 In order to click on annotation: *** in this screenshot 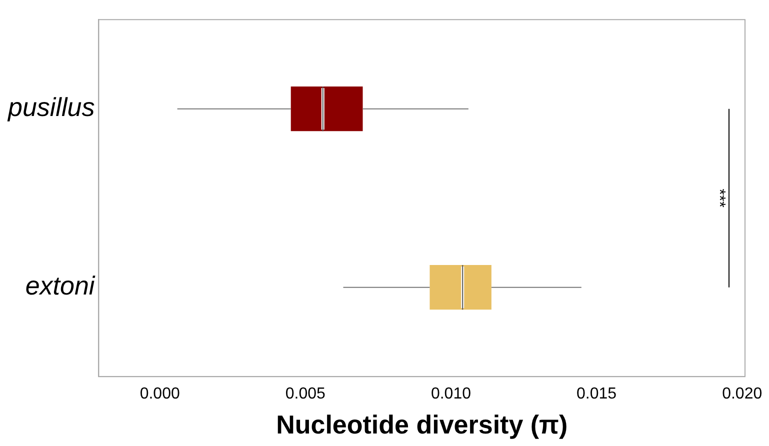, I will do `click(719, 198)`.